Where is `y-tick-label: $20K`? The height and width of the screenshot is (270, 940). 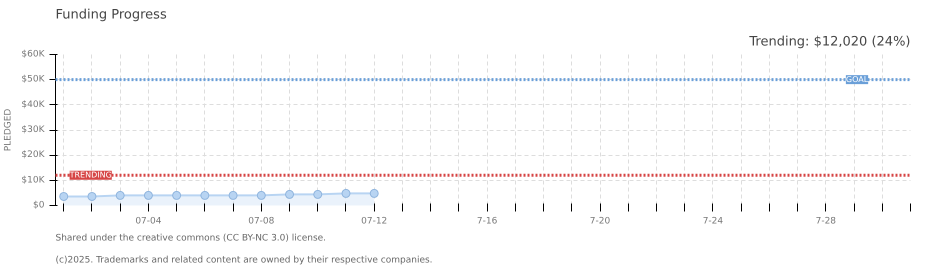 y-tick-label: $20K is located at coordinates (33, 155).